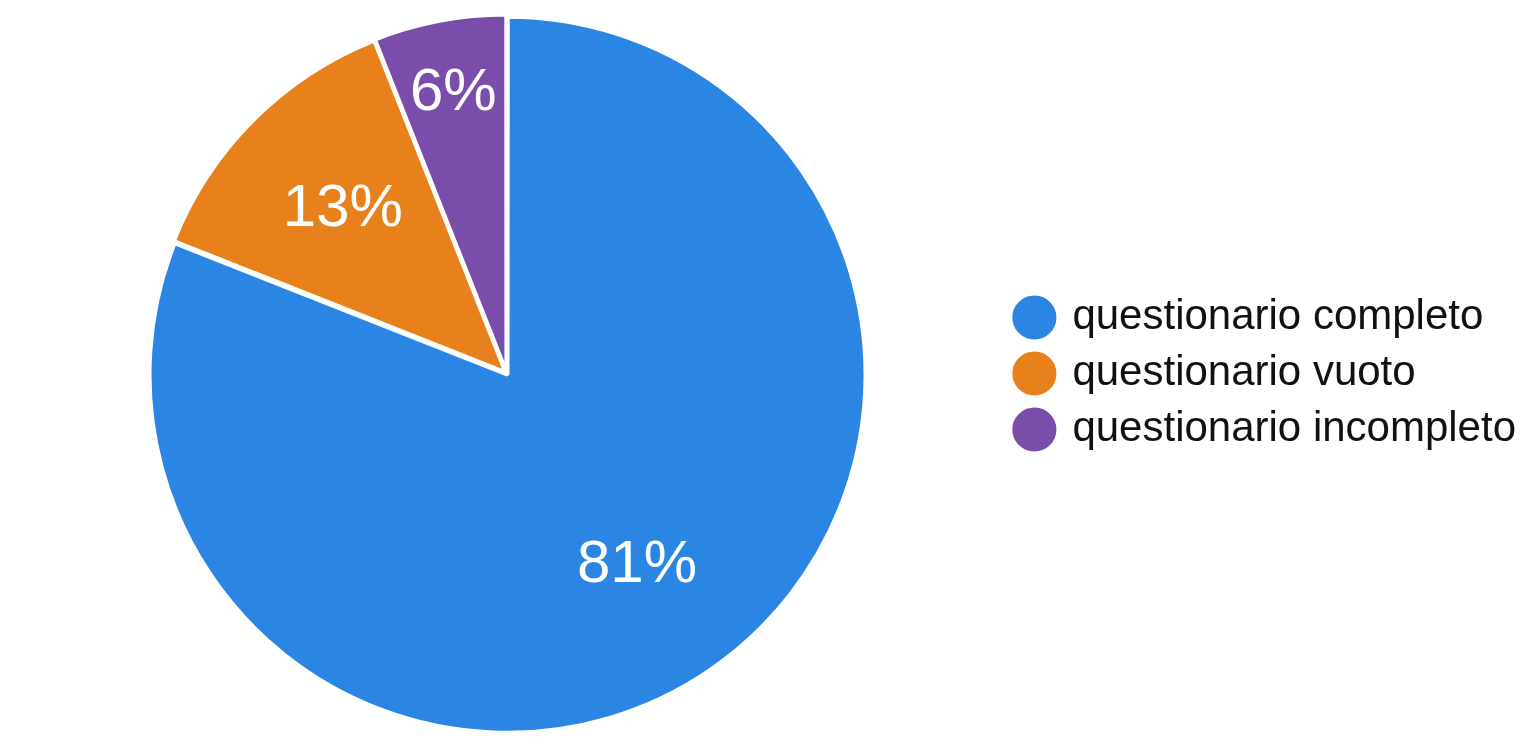  Describe the element at coordinates (1294, 427) in the screenshot. I see `legend-label: questionario incompleto` at that location.